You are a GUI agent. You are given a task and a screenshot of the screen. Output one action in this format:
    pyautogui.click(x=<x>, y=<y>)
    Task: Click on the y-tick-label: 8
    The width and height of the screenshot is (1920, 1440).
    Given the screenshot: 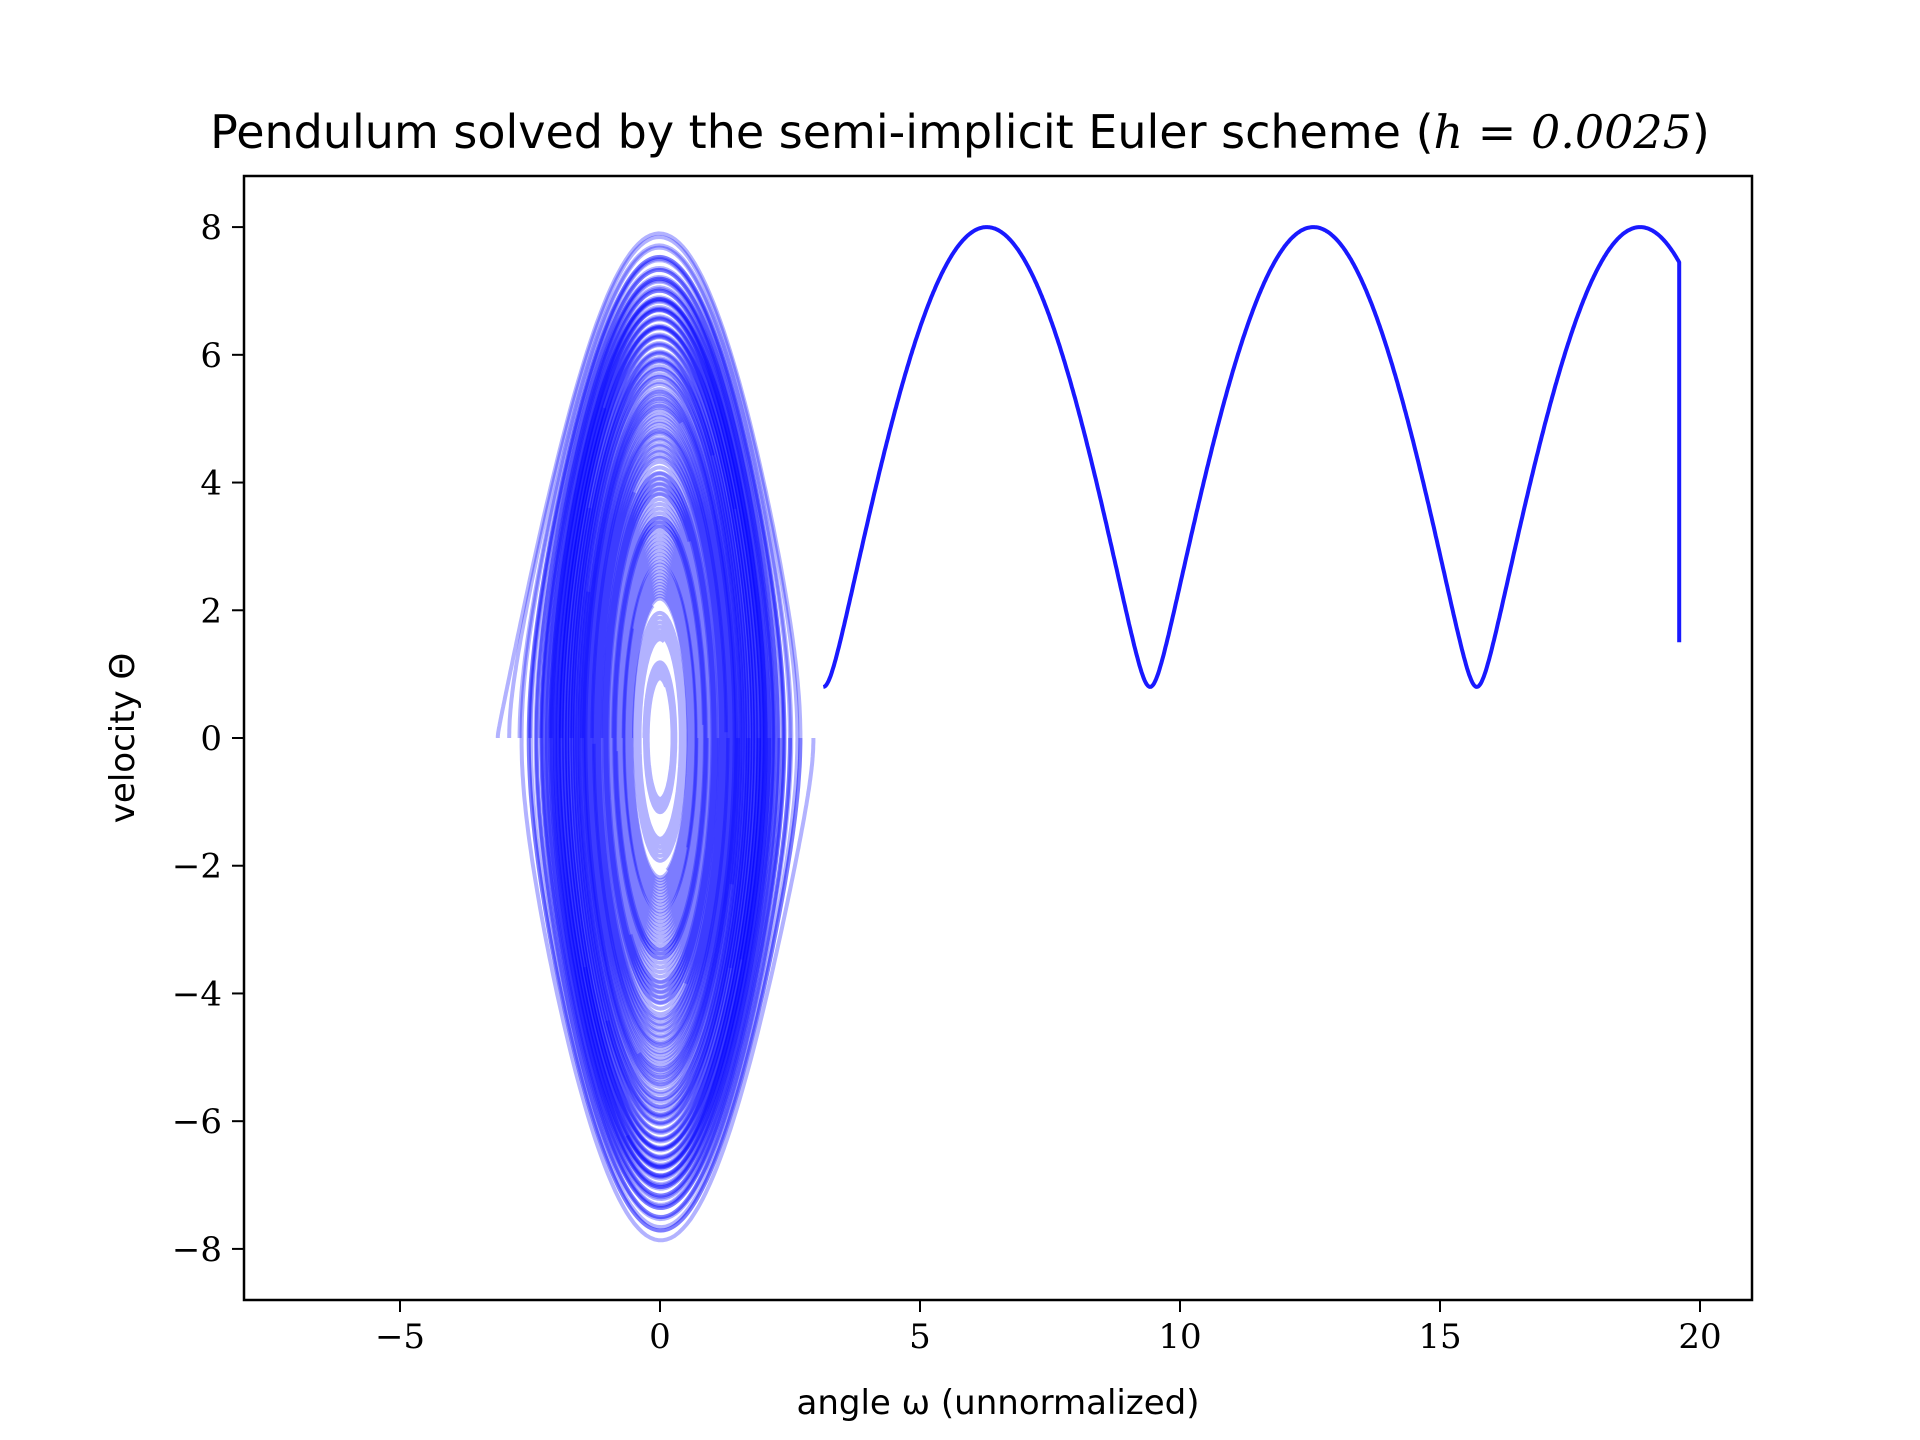 What is the action you would take?
    pyautogui.click(x=211, y=228)
    